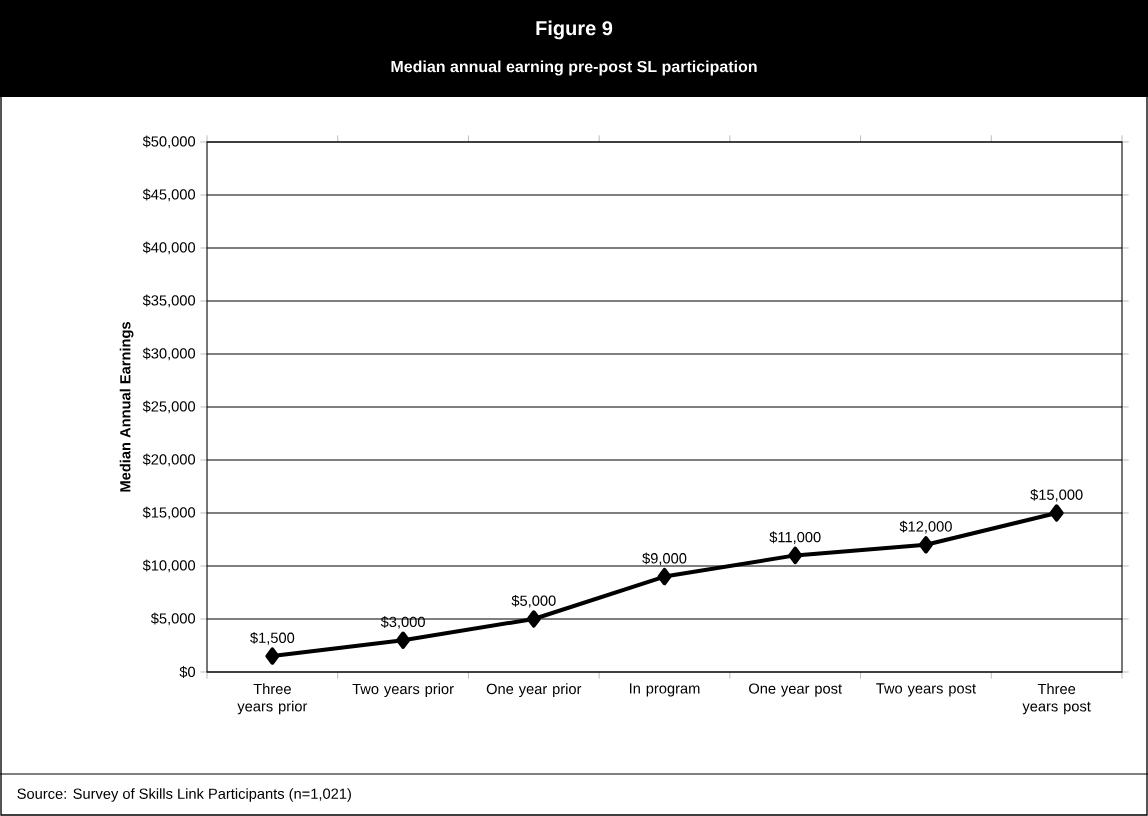  What do you see at coordinates (574, 68) in the screenshot?
I see `chart-subtitle: Median annual earning pre-post SL participation` at bounding box center [574, 68].